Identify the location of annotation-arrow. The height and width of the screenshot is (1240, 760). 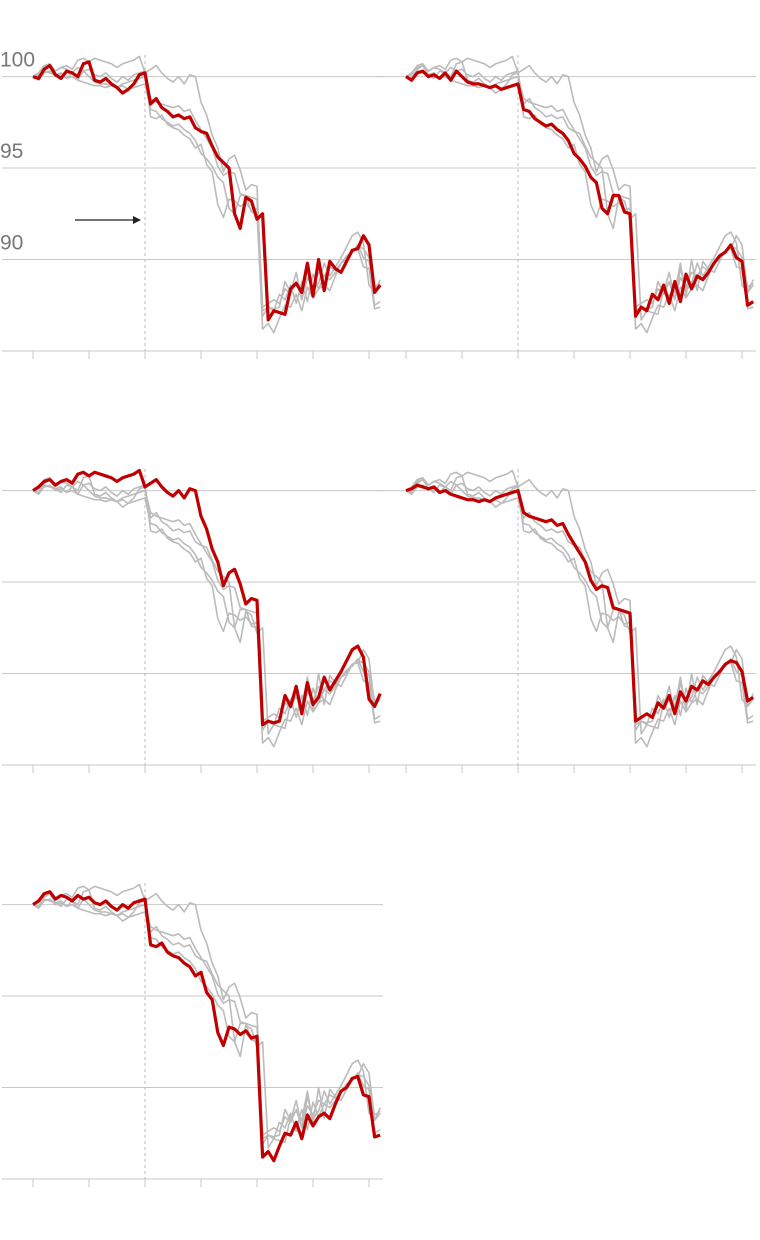
(108, 220).